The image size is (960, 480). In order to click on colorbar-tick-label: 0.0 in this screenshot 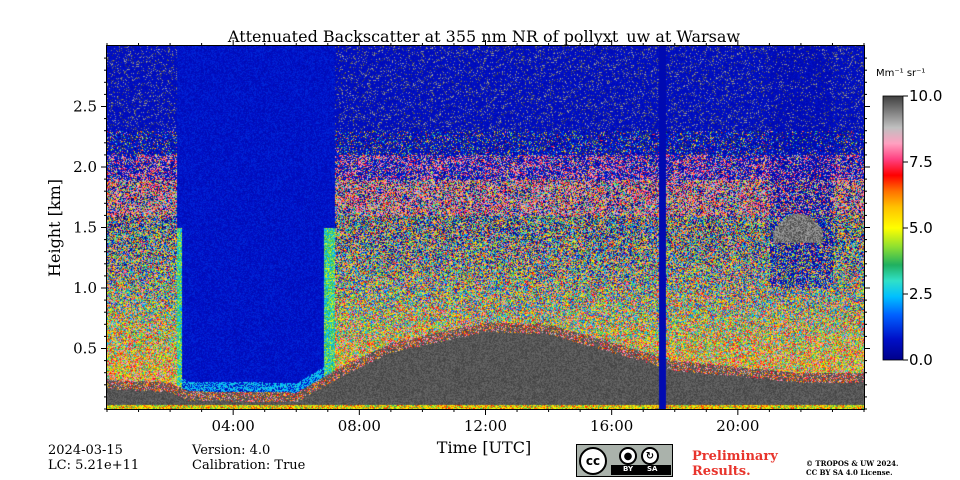, I will do `click(921, 360)`.